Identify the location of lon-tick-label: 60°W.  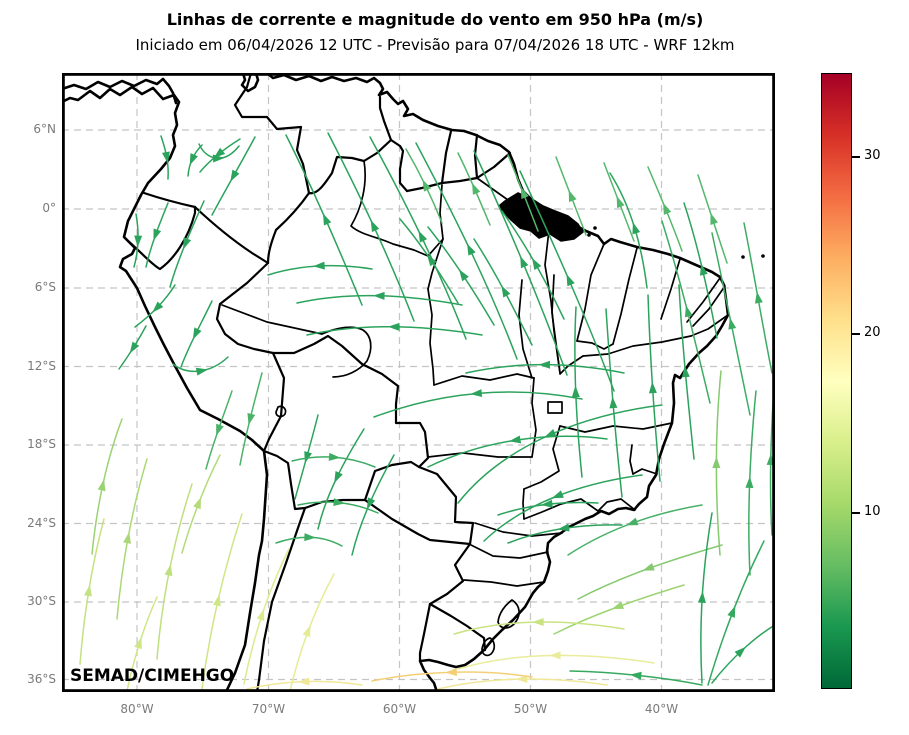
(399, 709).